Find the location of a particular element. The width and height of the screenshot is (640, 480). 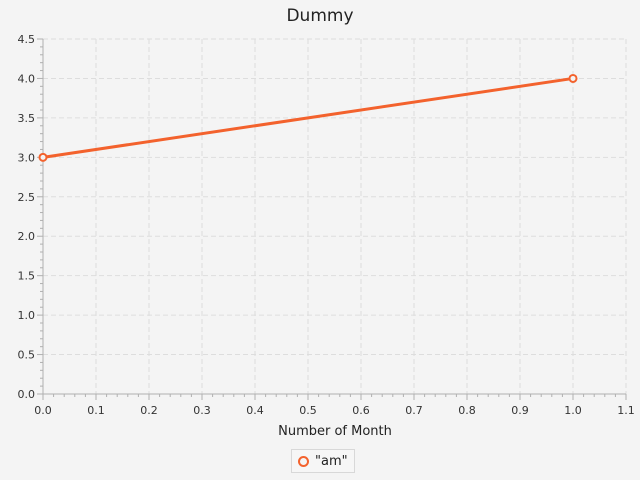

x-tick-label: 0.5 is located at coordinates (308, 410).